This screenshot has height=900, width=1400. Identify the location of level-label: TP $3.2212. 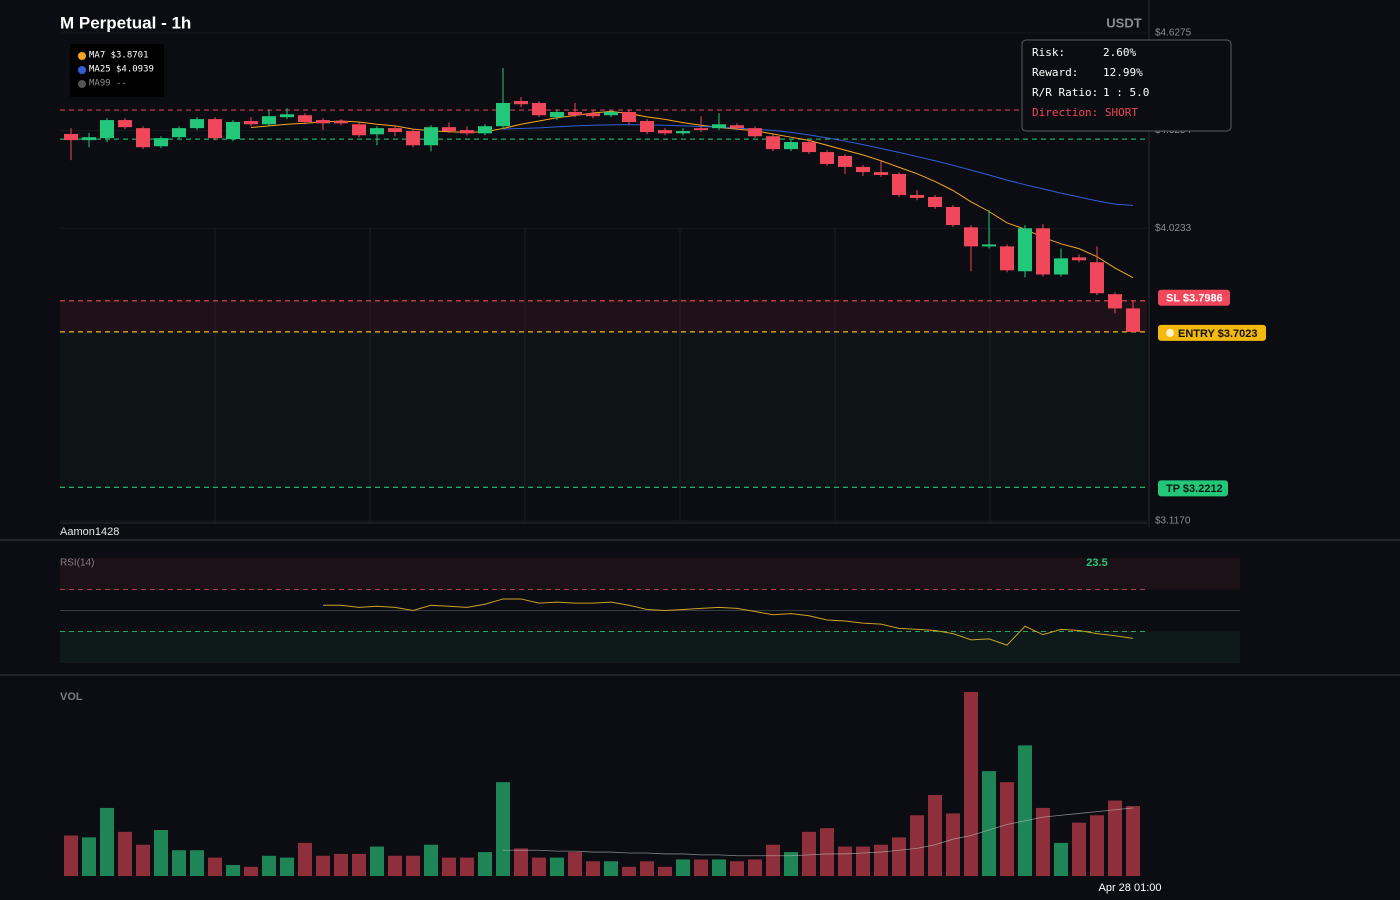
(1194, 489).